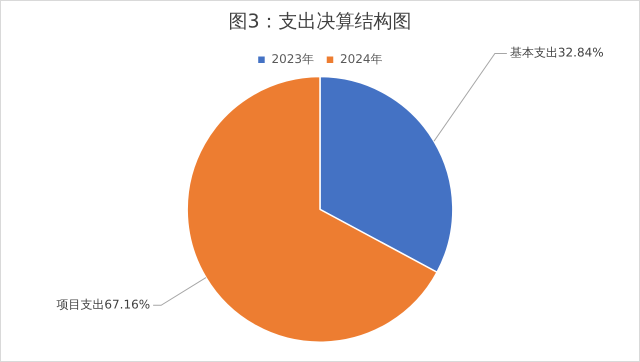 This screenshot has width=640, height=362. What do you see at coordinates (103, 304) in the screenshot?
I see `data-label: 项目支出67.16%` at bounding box center [103, 304].